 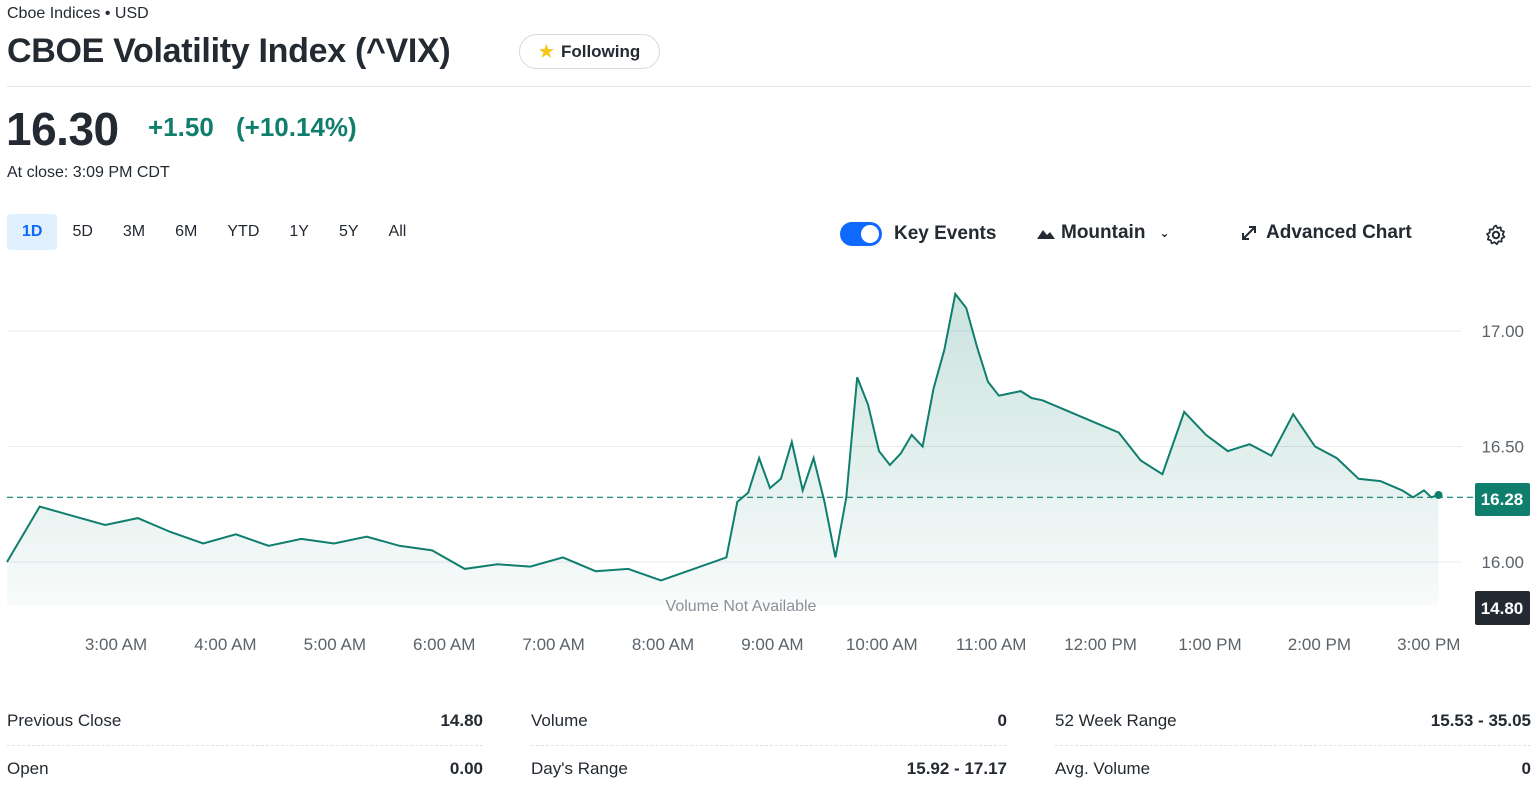 What do you see at coordinates (1209, 644) in the screenshot?
I see `x-tick-label: 1:00 PM` at bounding box center [1209, 644].